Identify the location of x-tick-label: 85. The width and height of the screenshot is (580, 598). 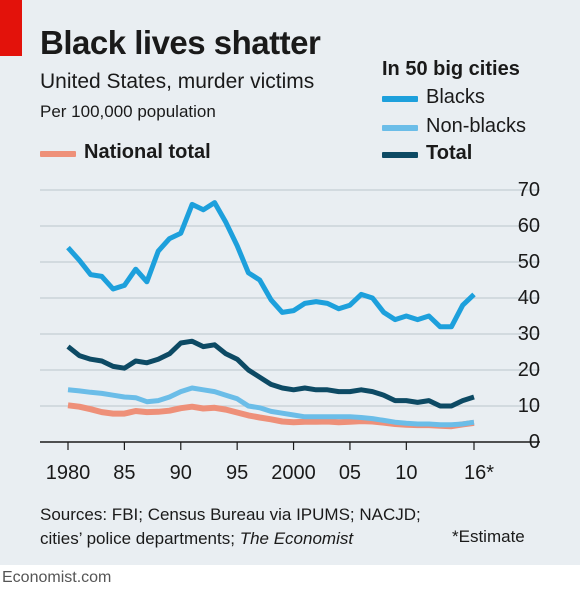
(124, 473).